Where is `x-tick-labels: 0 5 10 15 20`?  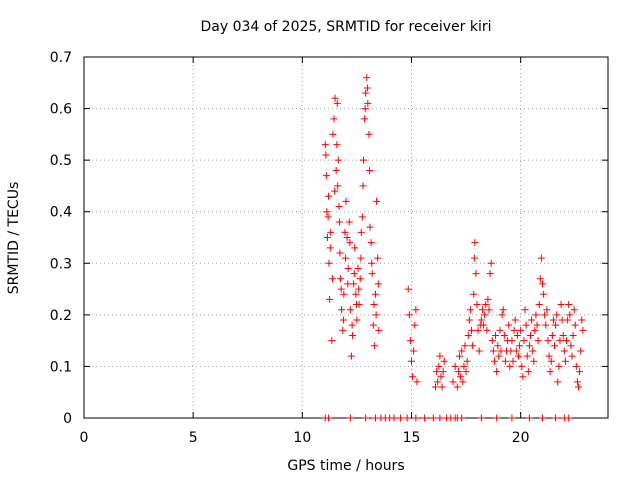
x-tick-labels: 0 5 10 15 20 is located at coordinates (305, 438).